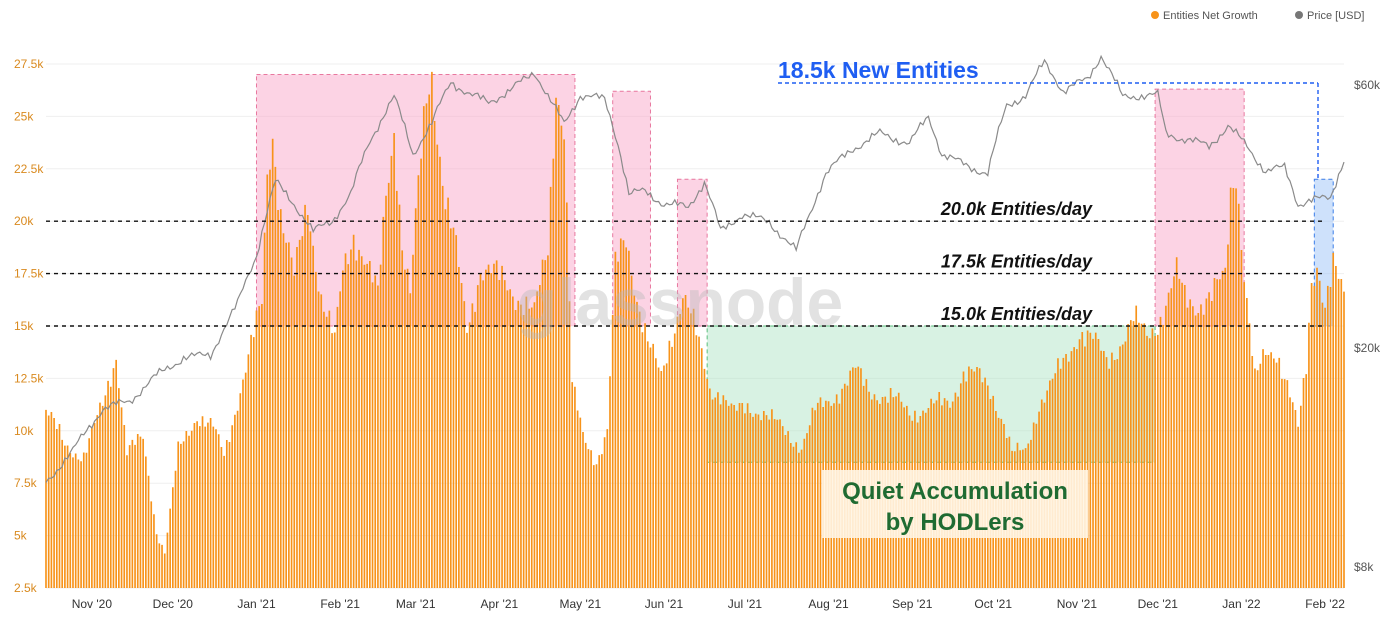 This screenshot has height=639, width=1400. What do you see at coordinates (500, 604) in the screenshot?
I see `x-tick-5: Apr '21` at bounding box center [500, 604].